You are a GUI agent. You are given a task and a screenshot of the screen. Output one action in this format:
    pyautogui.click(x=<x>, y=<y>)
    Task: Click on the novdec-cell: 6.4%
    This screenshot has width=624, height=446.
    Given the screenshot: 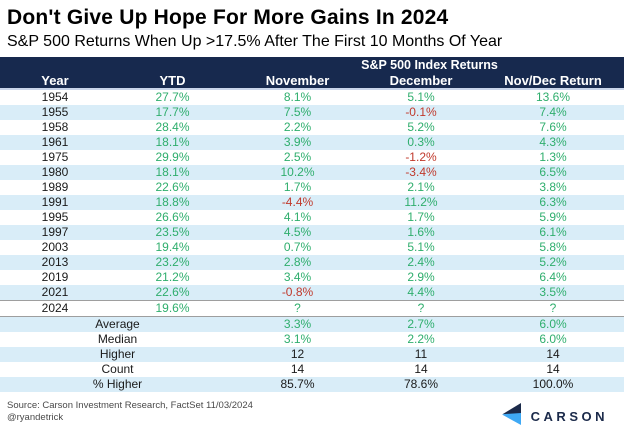 What is the action you would take?
    pyautogui.click(x=553, y=277)
    